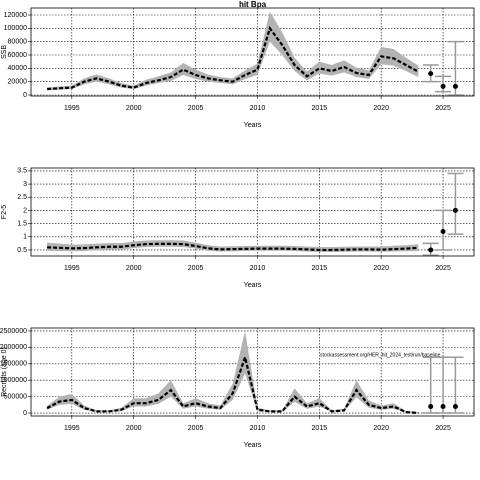 The height and width of the screenshot is (480, 480). What do you see at coordinates (18, 55) in the screenshot?
I see `y-tick-label: 60000` at bounding box center [18, 55].